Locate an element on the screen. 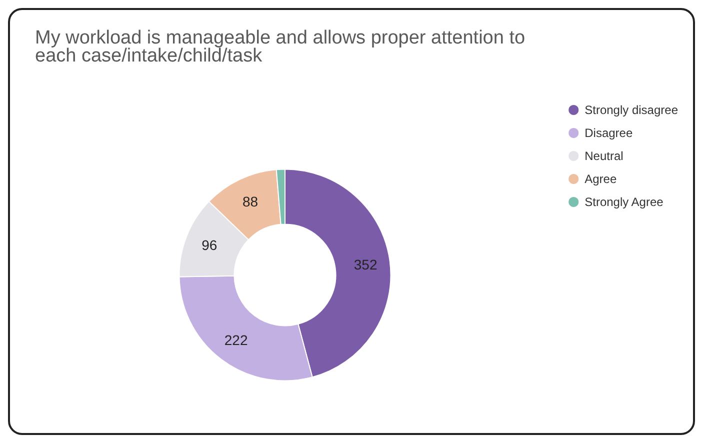  legend-label: Agree is located at coordinates (600, 179).